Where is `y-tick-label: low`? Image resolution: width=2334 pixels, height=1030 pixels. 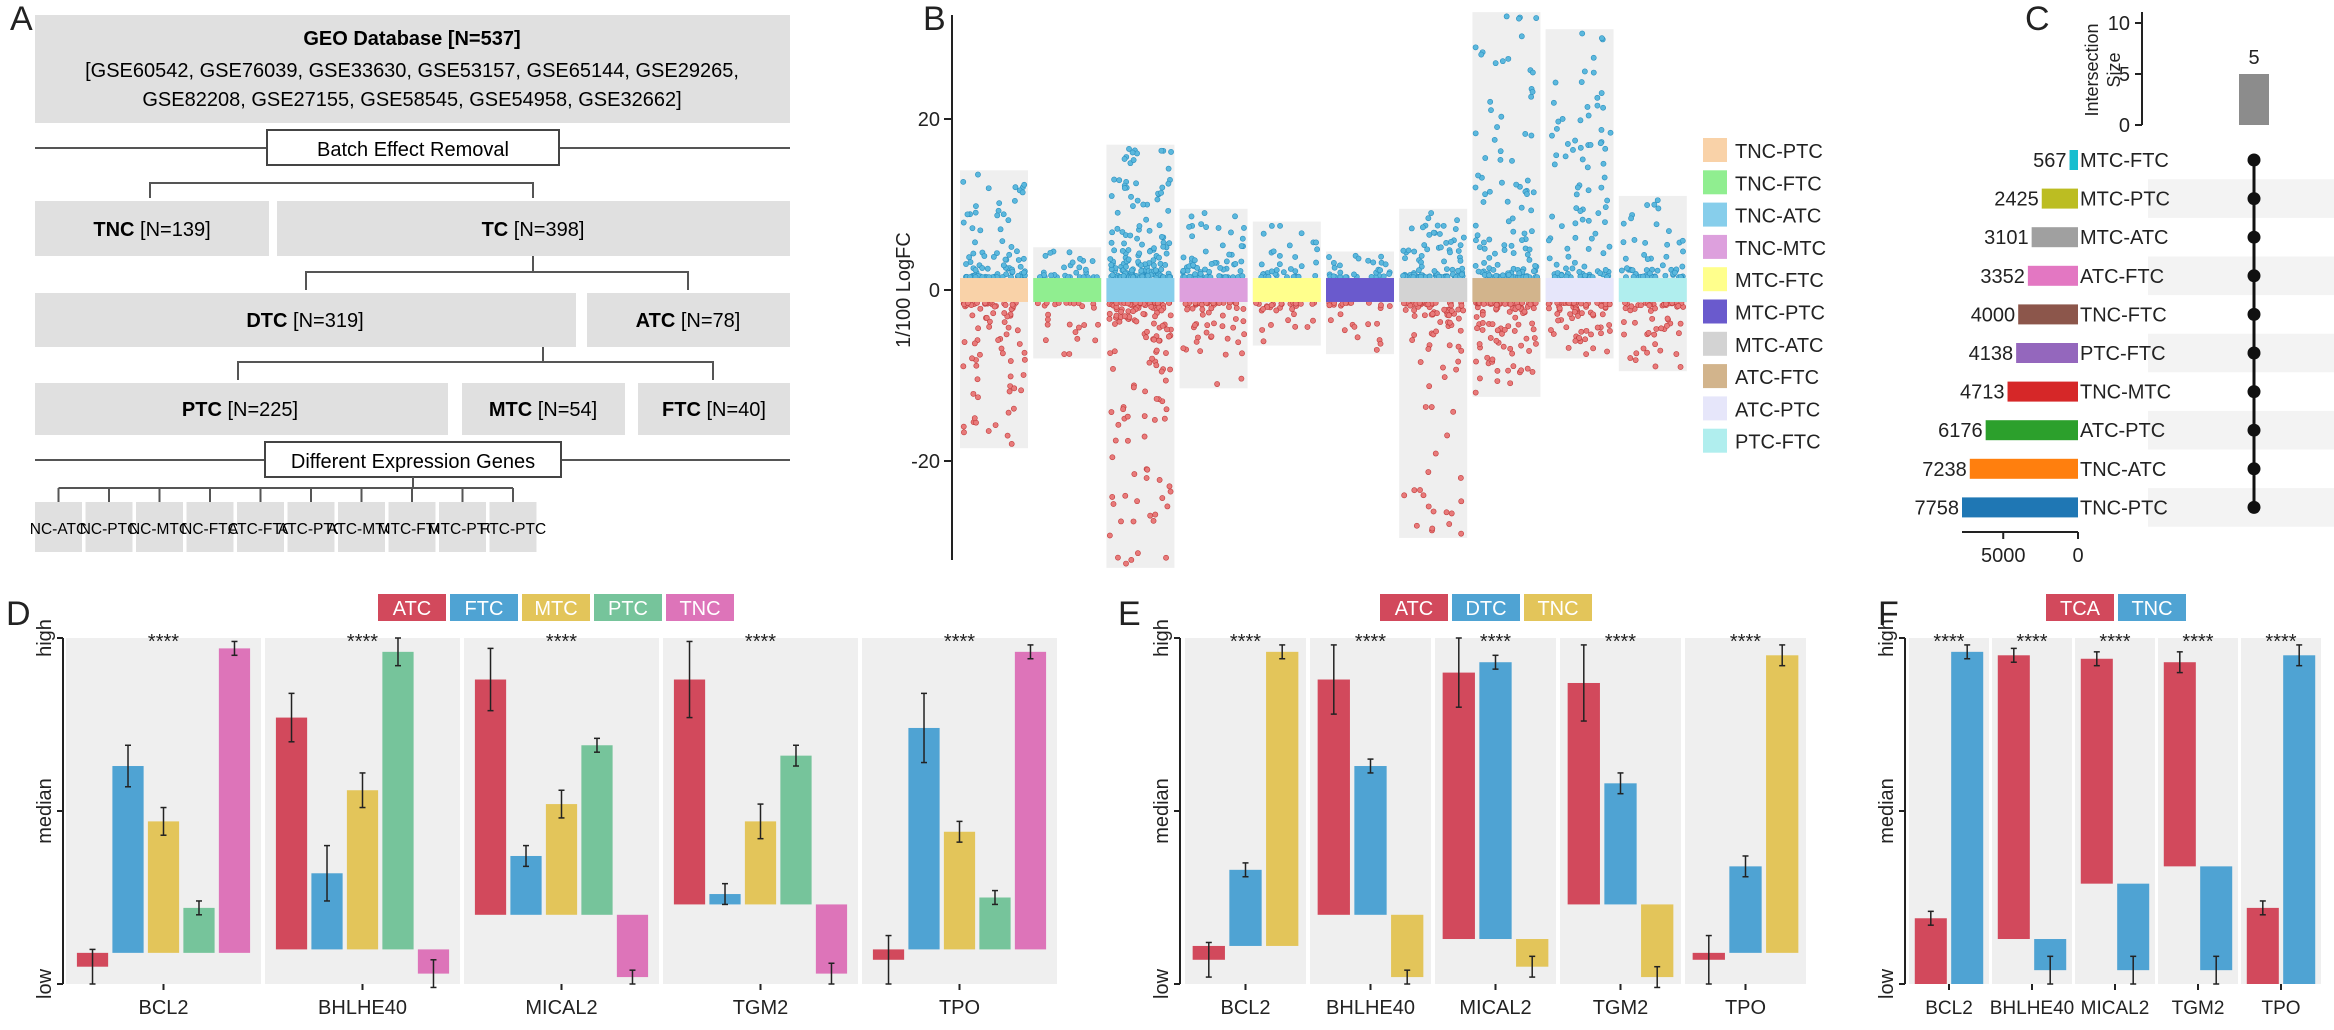 y-tick-label: low is located at coordinates (1887, 983).